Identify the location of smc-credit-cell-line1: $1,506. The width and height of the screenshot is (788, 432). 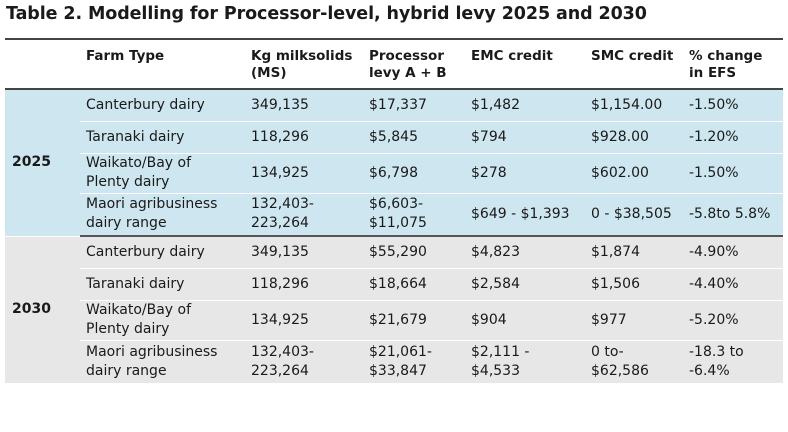
(615, 283).